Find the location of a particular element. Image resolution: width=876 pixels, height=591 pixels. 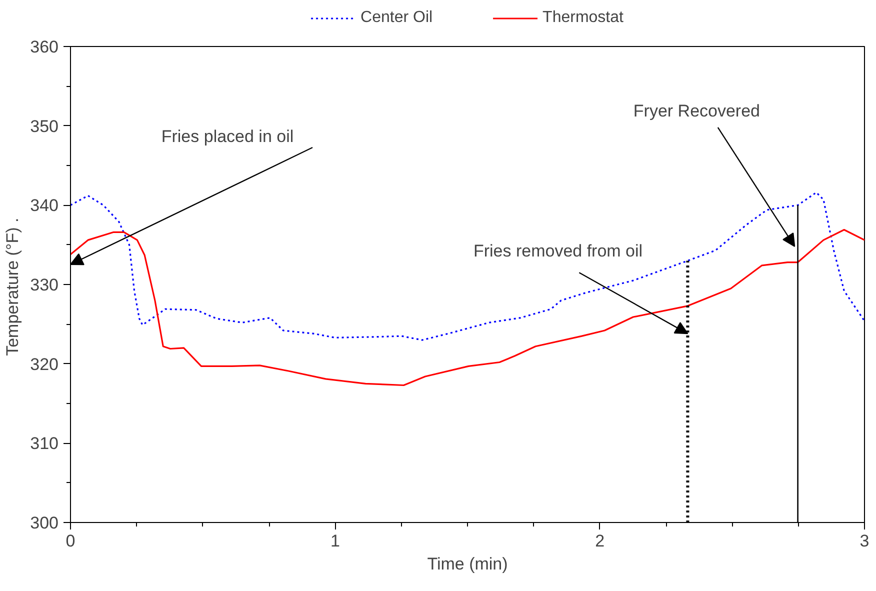

y-tick-label: 360 is located at coordinates (44, 47).